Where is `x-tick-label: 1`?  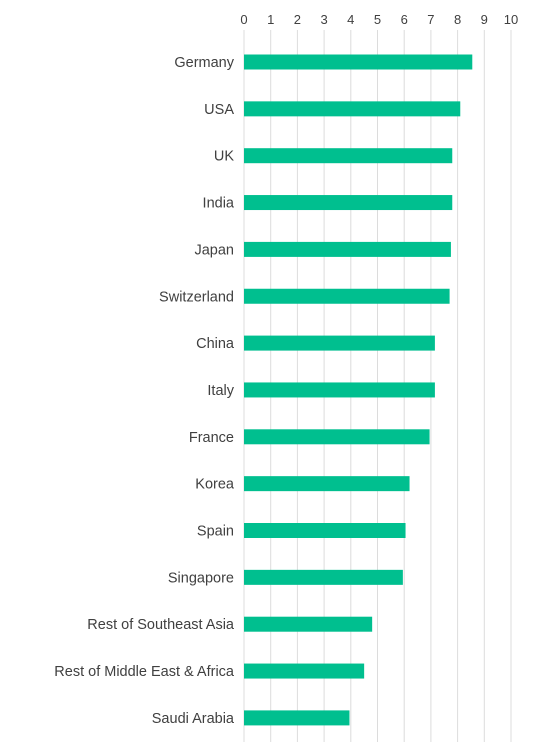
x-tick-label: 1 is located at coordinates (270, 19).